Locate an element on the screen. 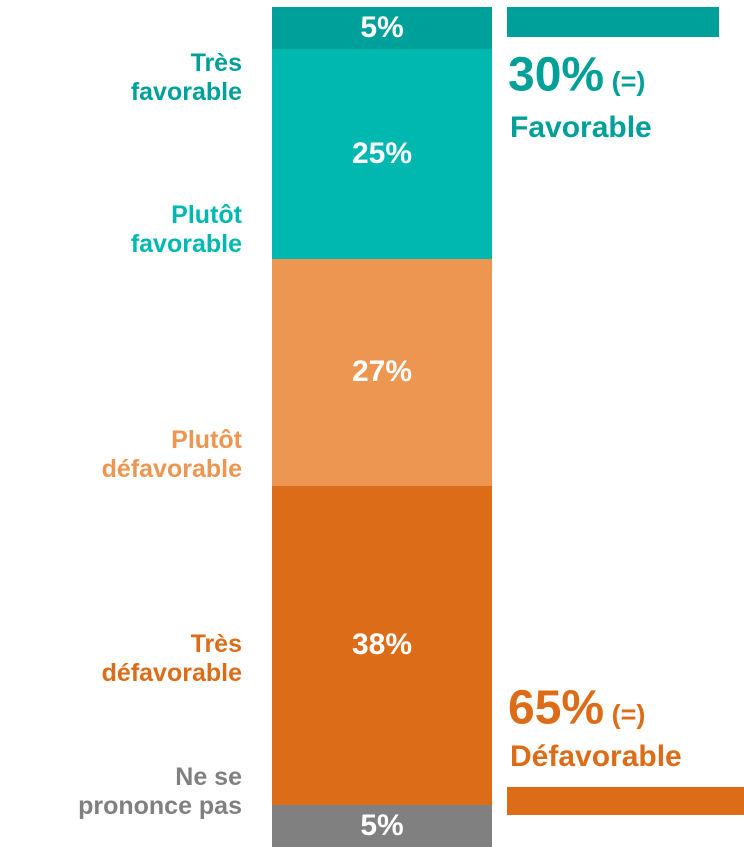 Image resolution: width=744 pixels, height=847 pixels. value-label: 27% is located at coordinates (382, 372).